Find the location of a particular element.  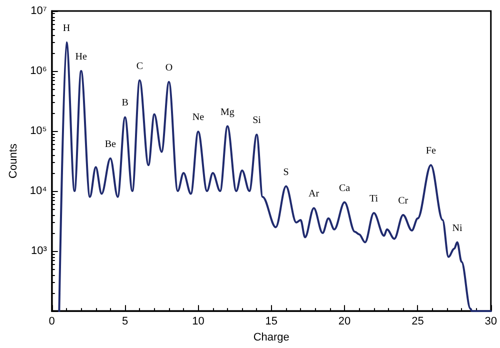

y-tick-label: 10⁷ is located at coordinates (38, 11).